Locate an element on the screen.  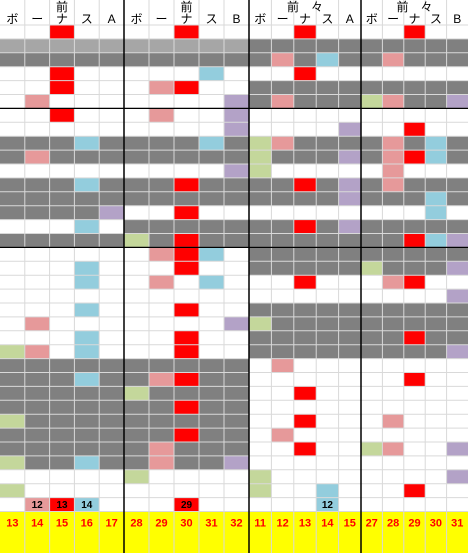
footer-number: 15 is located at coordinates (350, 524).